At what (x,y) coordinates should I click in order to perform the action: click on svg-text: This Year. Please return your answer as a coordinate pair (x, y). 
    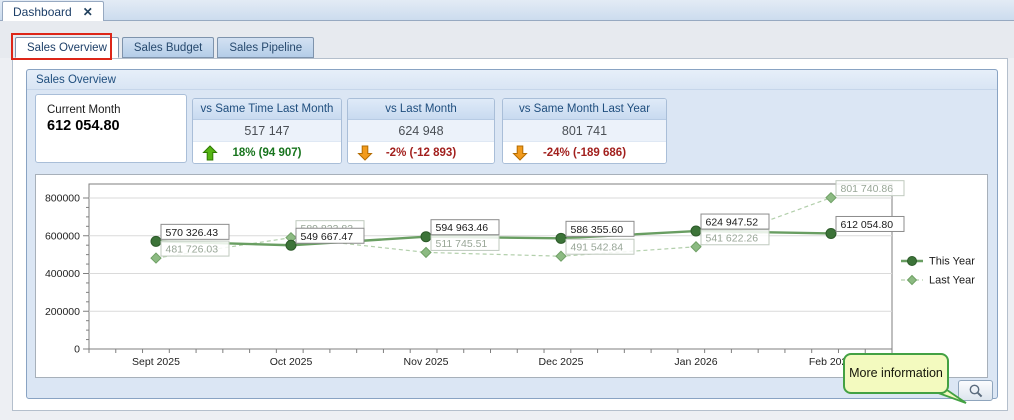
    Looking at the image, I should click on (952, 262).